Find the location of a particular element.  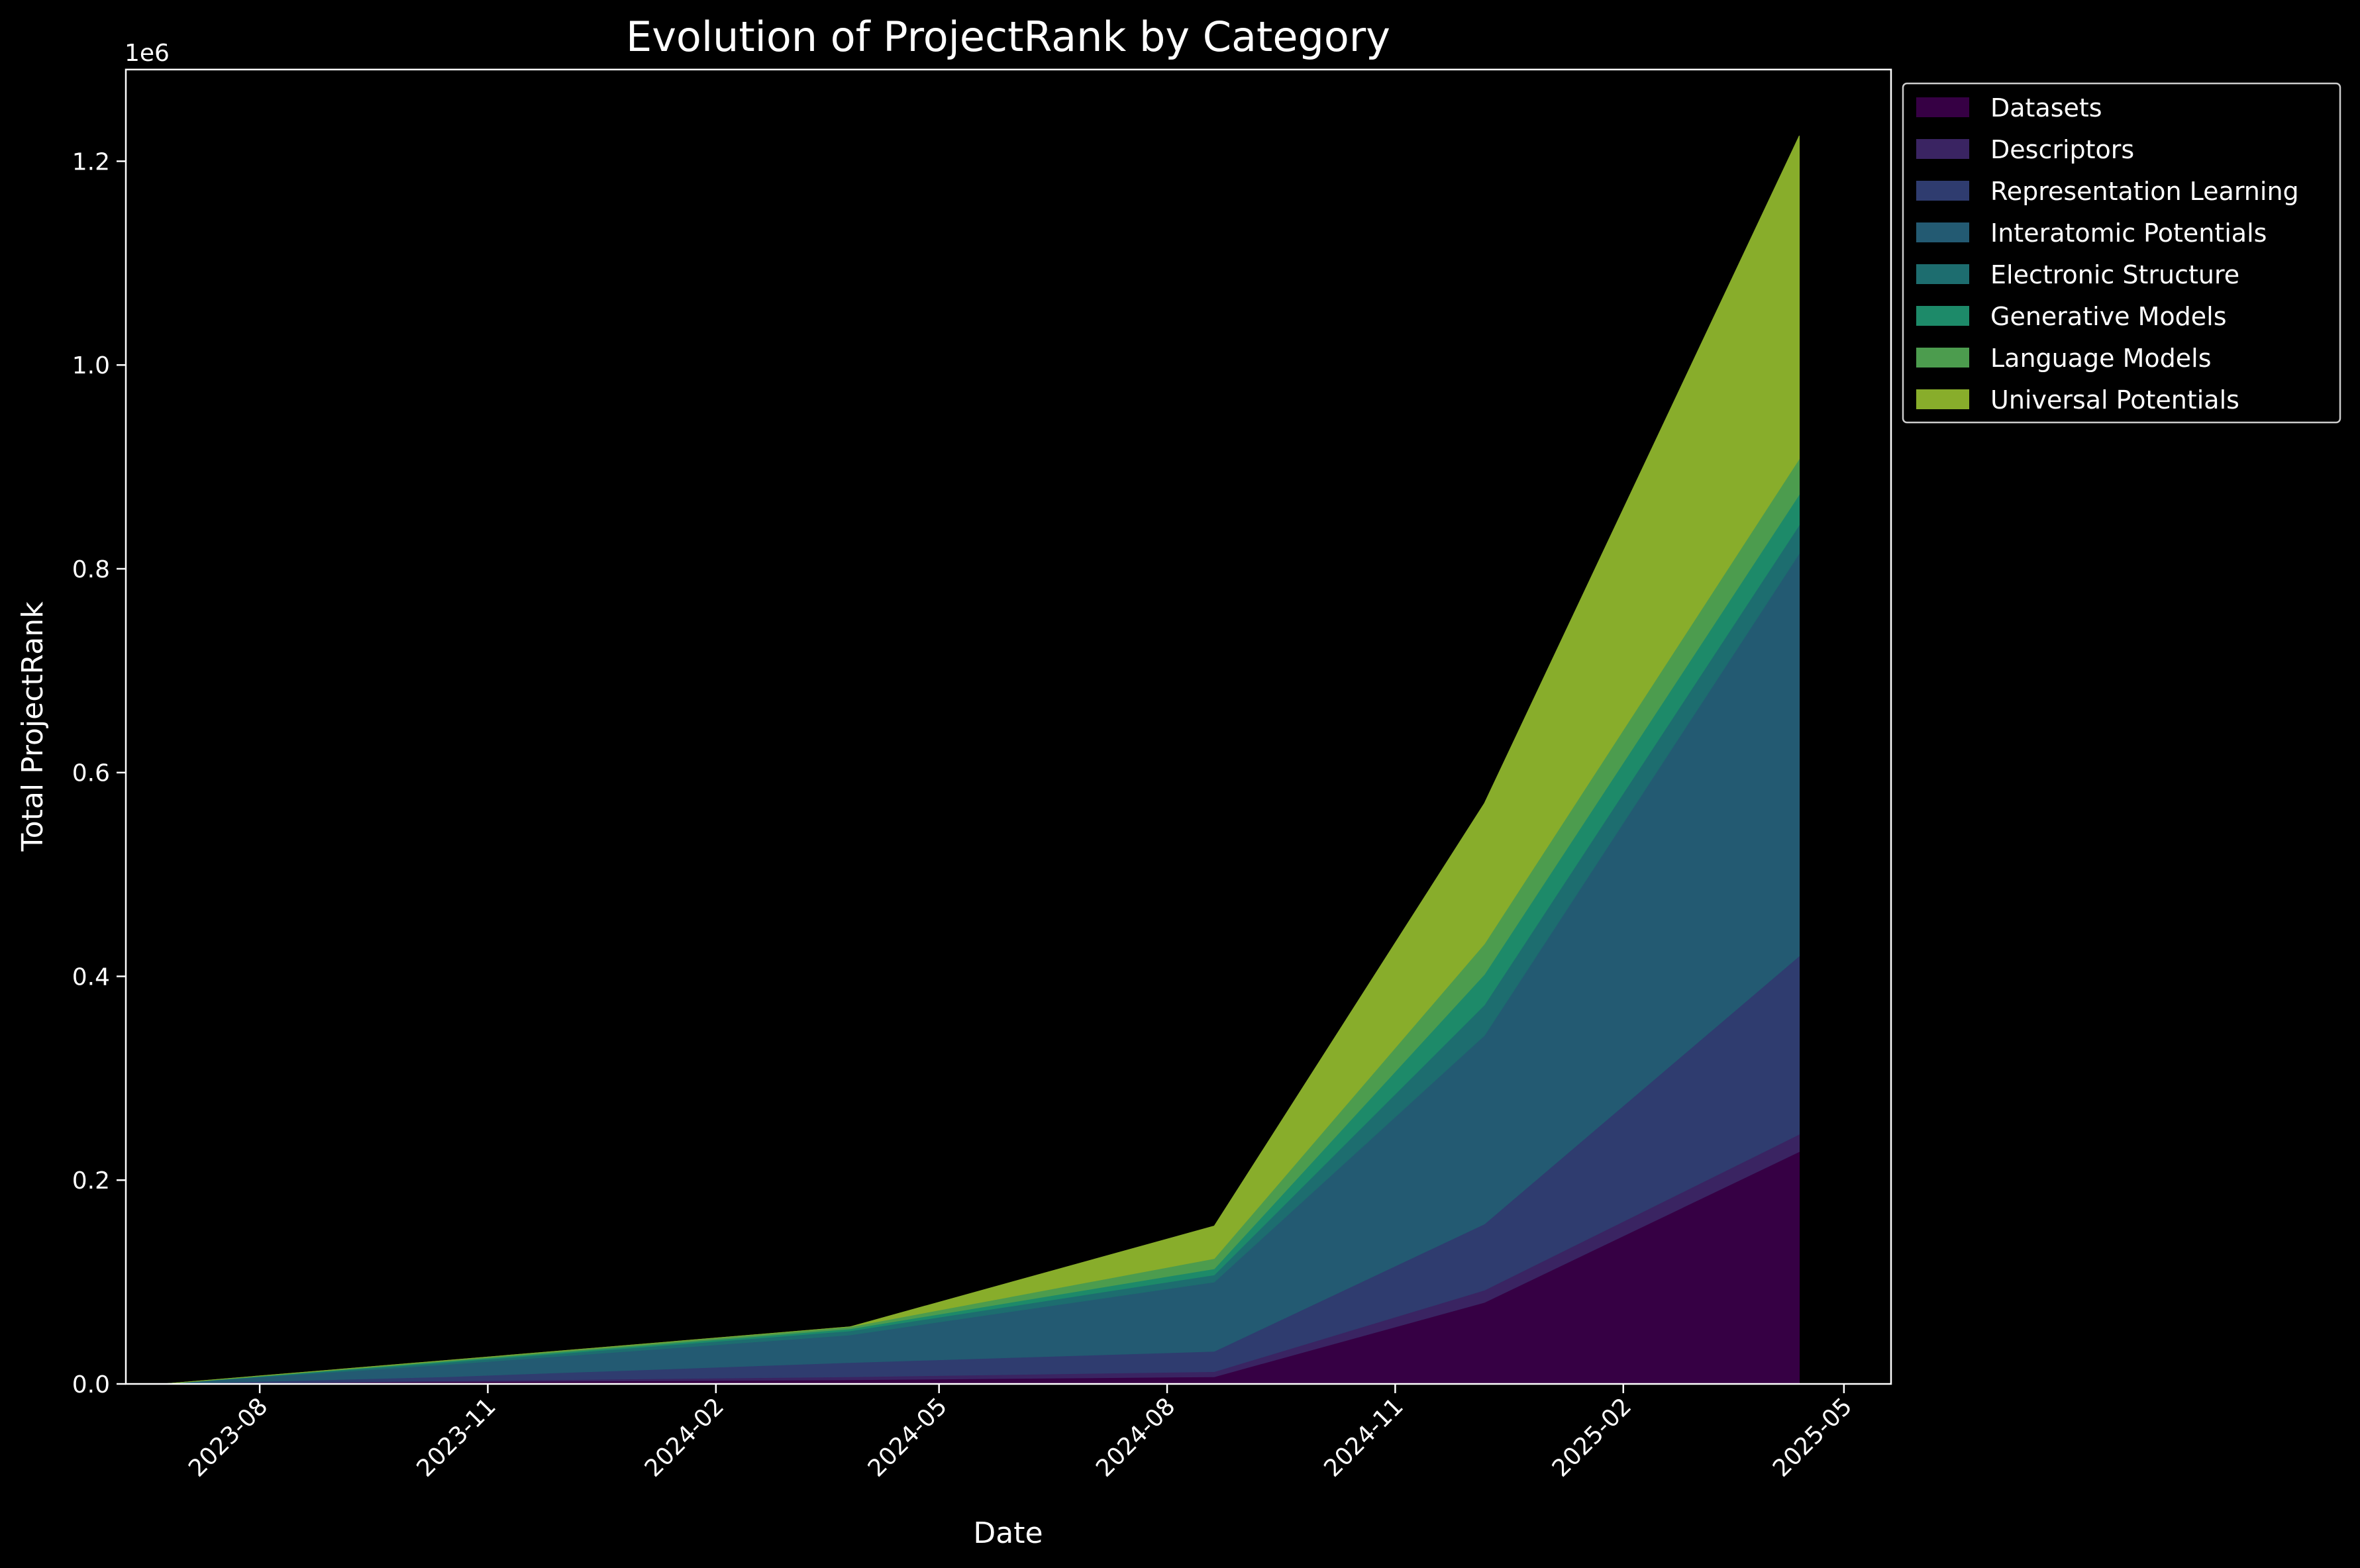

legend-label: Descriptors is located at coordinates (2062, 149).